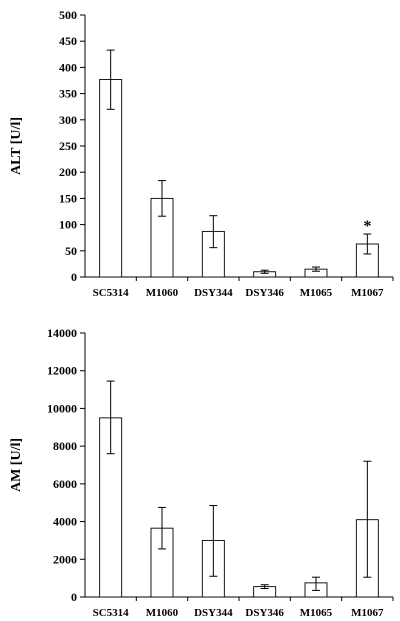 Image resolution: width=400 pixels, height=621 pixels. Describe the element at coordinates (71, 251) in the screenshot. I see `alt-y-tick-label: 50` at that location.